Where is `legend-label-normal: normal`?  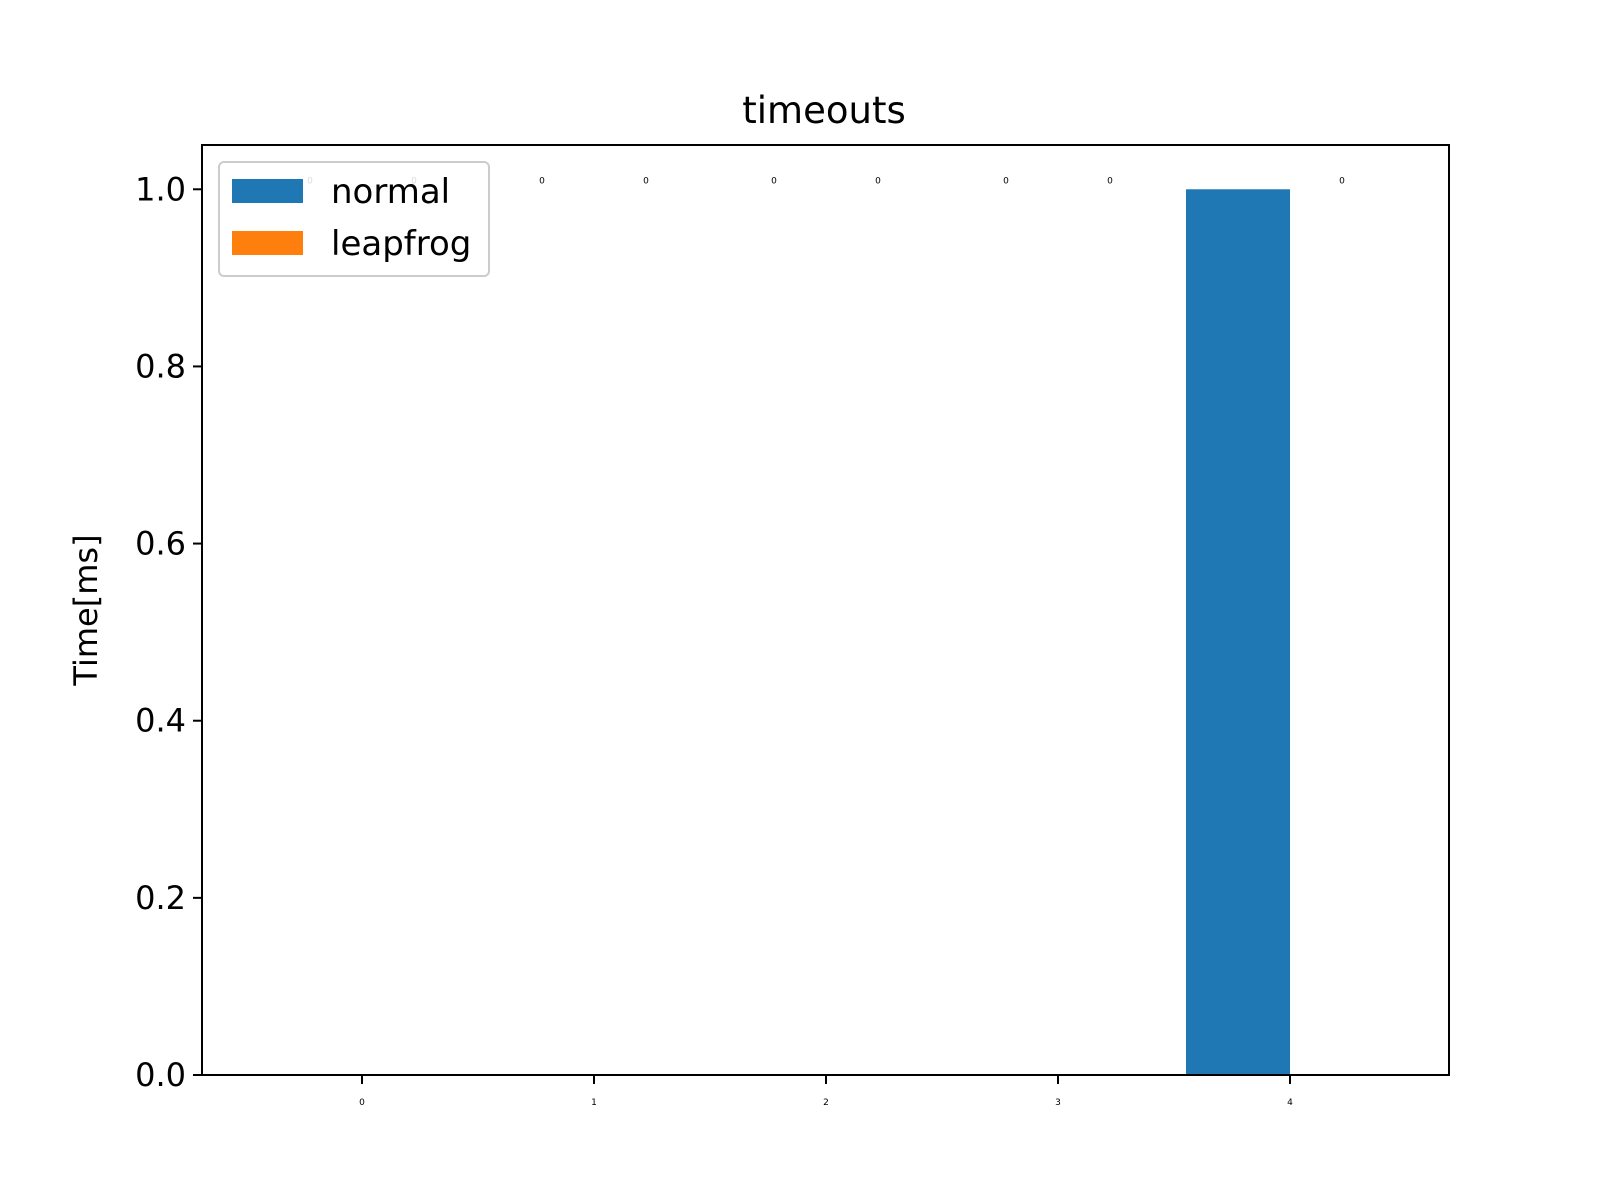 legend-label-normal: normal is located at coordinates (390, 192).